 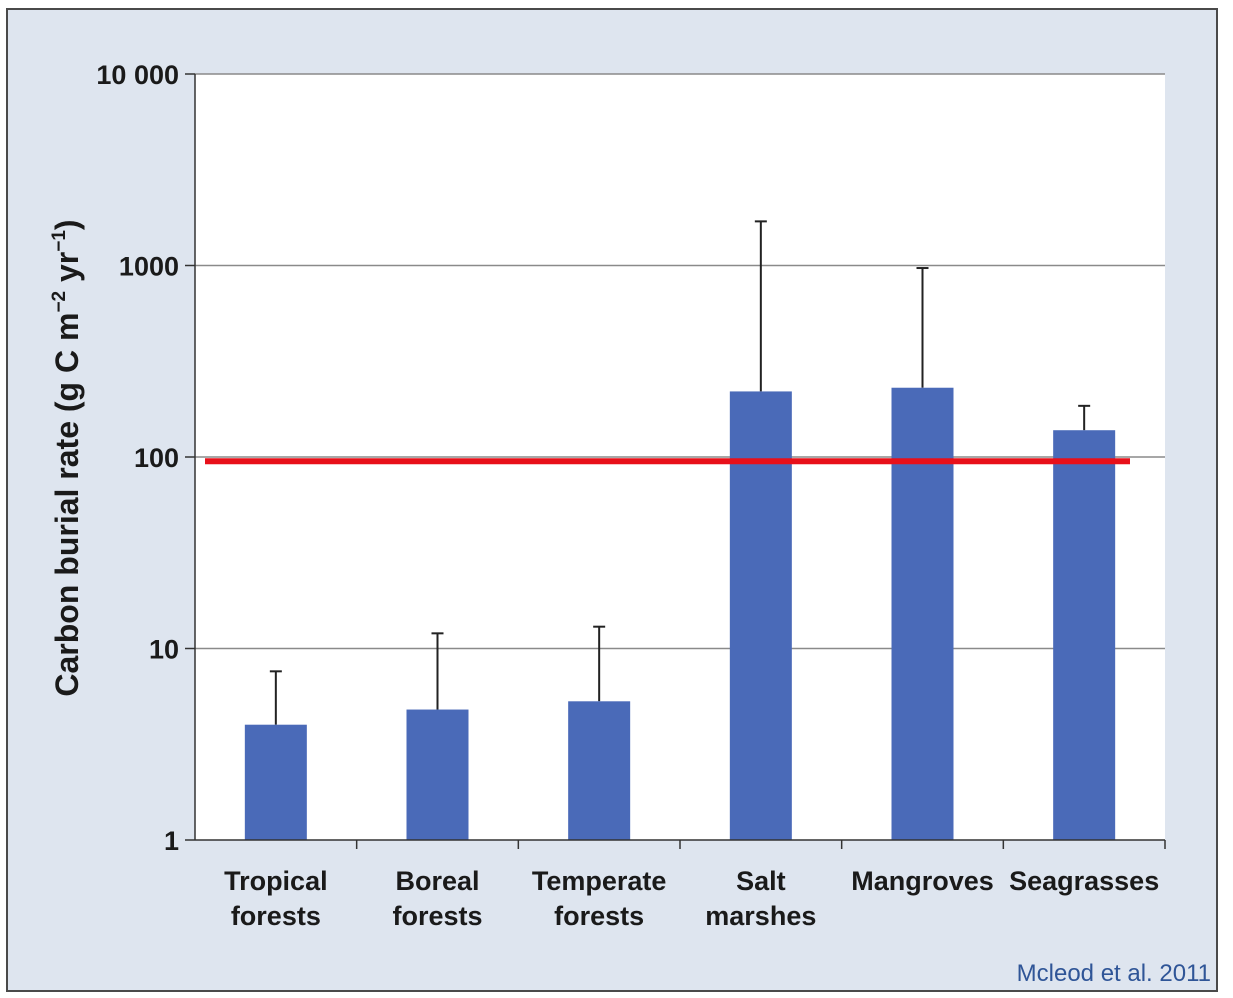 I want to click on y-tick-label: 10, so click(x=164, y=650).